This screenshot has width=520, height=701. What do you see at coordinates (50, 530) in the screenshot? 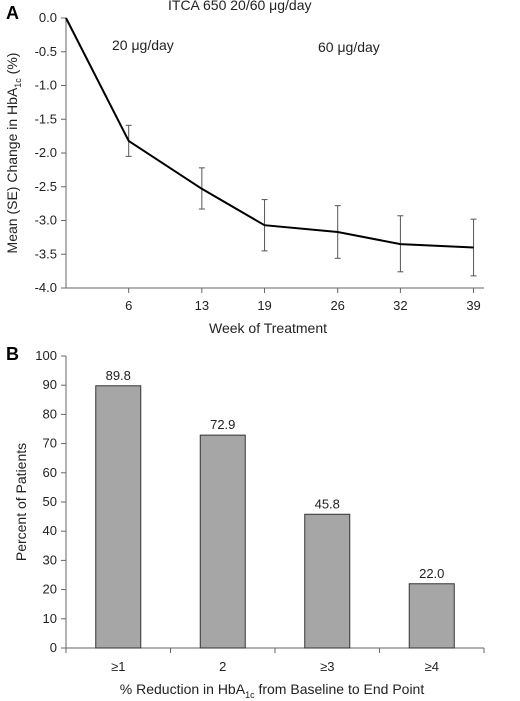
I see `chart-b-y-tick-label: 40` at bounding box center [50, 530].